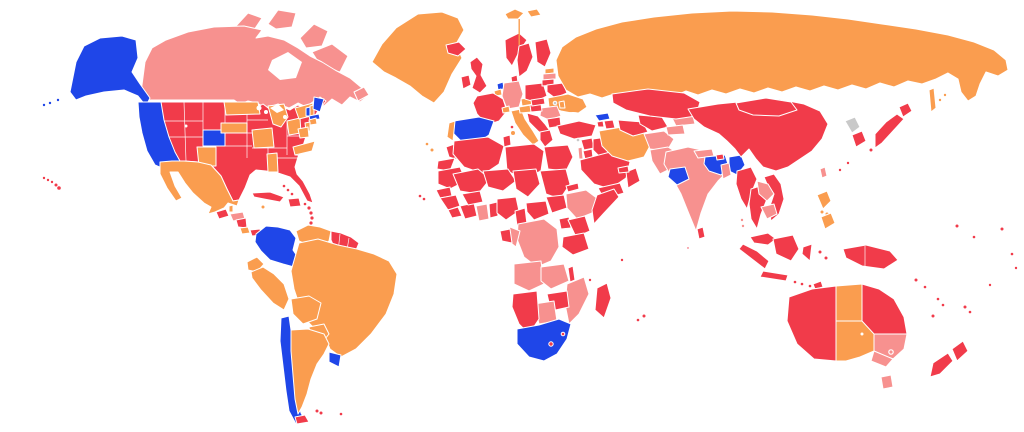 The height and width of the screenshot is (432, 1024). What do you see at coordinates (555, 276) in the screenshot?
I see `region-zambia` at bounding box center [555, 276].